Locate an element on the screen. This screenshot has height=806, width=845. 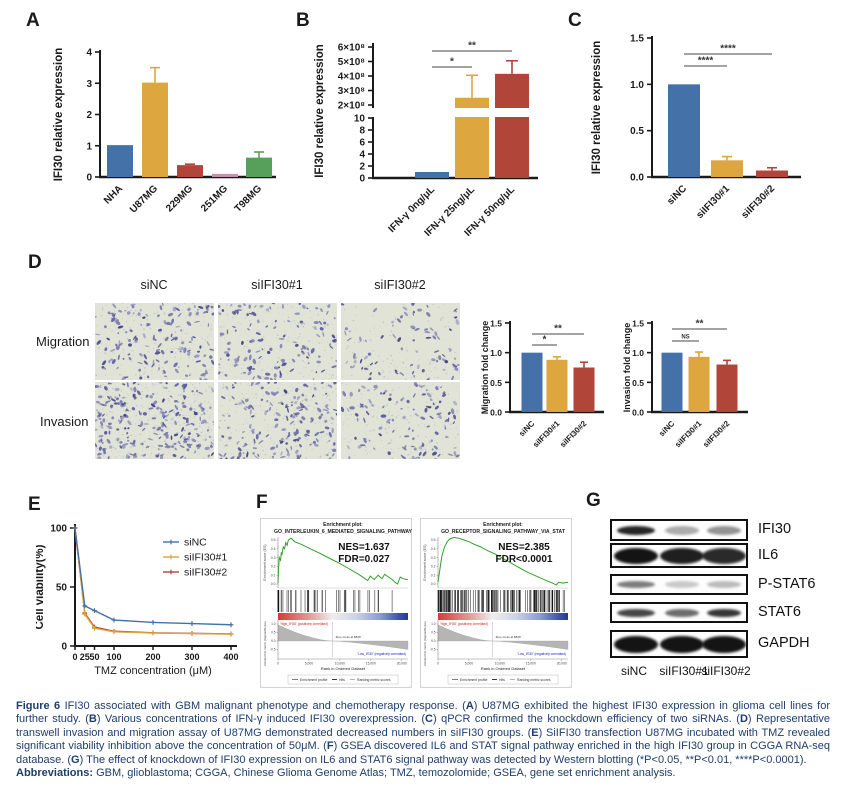
rk-tick-label: 0.5 is located at coordinates (433, 633).